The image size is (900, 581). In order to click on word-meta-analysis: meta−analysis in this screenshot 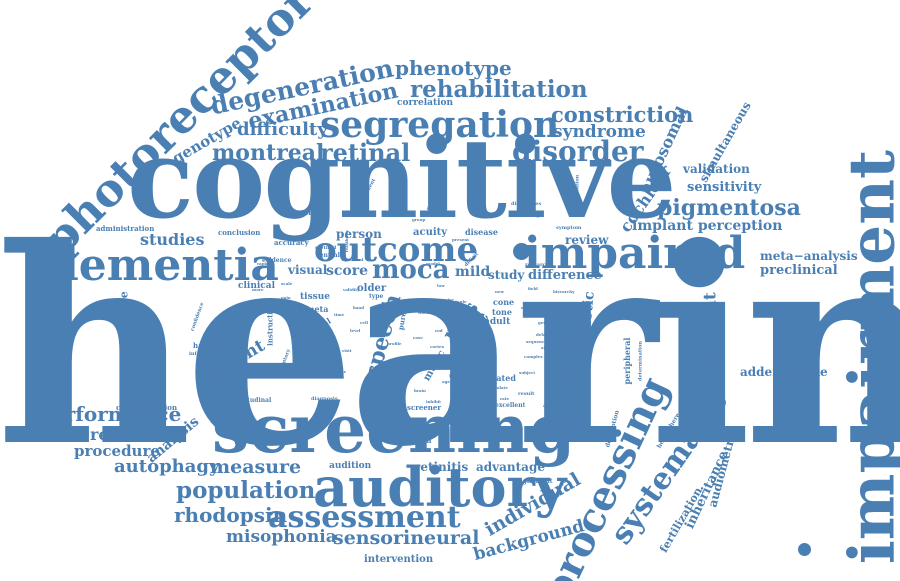, I will do `click(809, 256)`.